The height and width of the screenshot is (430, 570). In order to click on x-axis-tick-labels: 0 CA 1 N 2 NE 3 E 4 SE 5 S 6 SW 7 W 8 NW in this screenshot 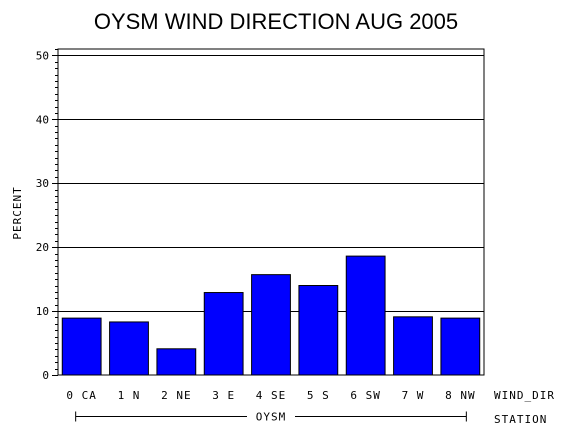, I will do `click(271, 395)`.